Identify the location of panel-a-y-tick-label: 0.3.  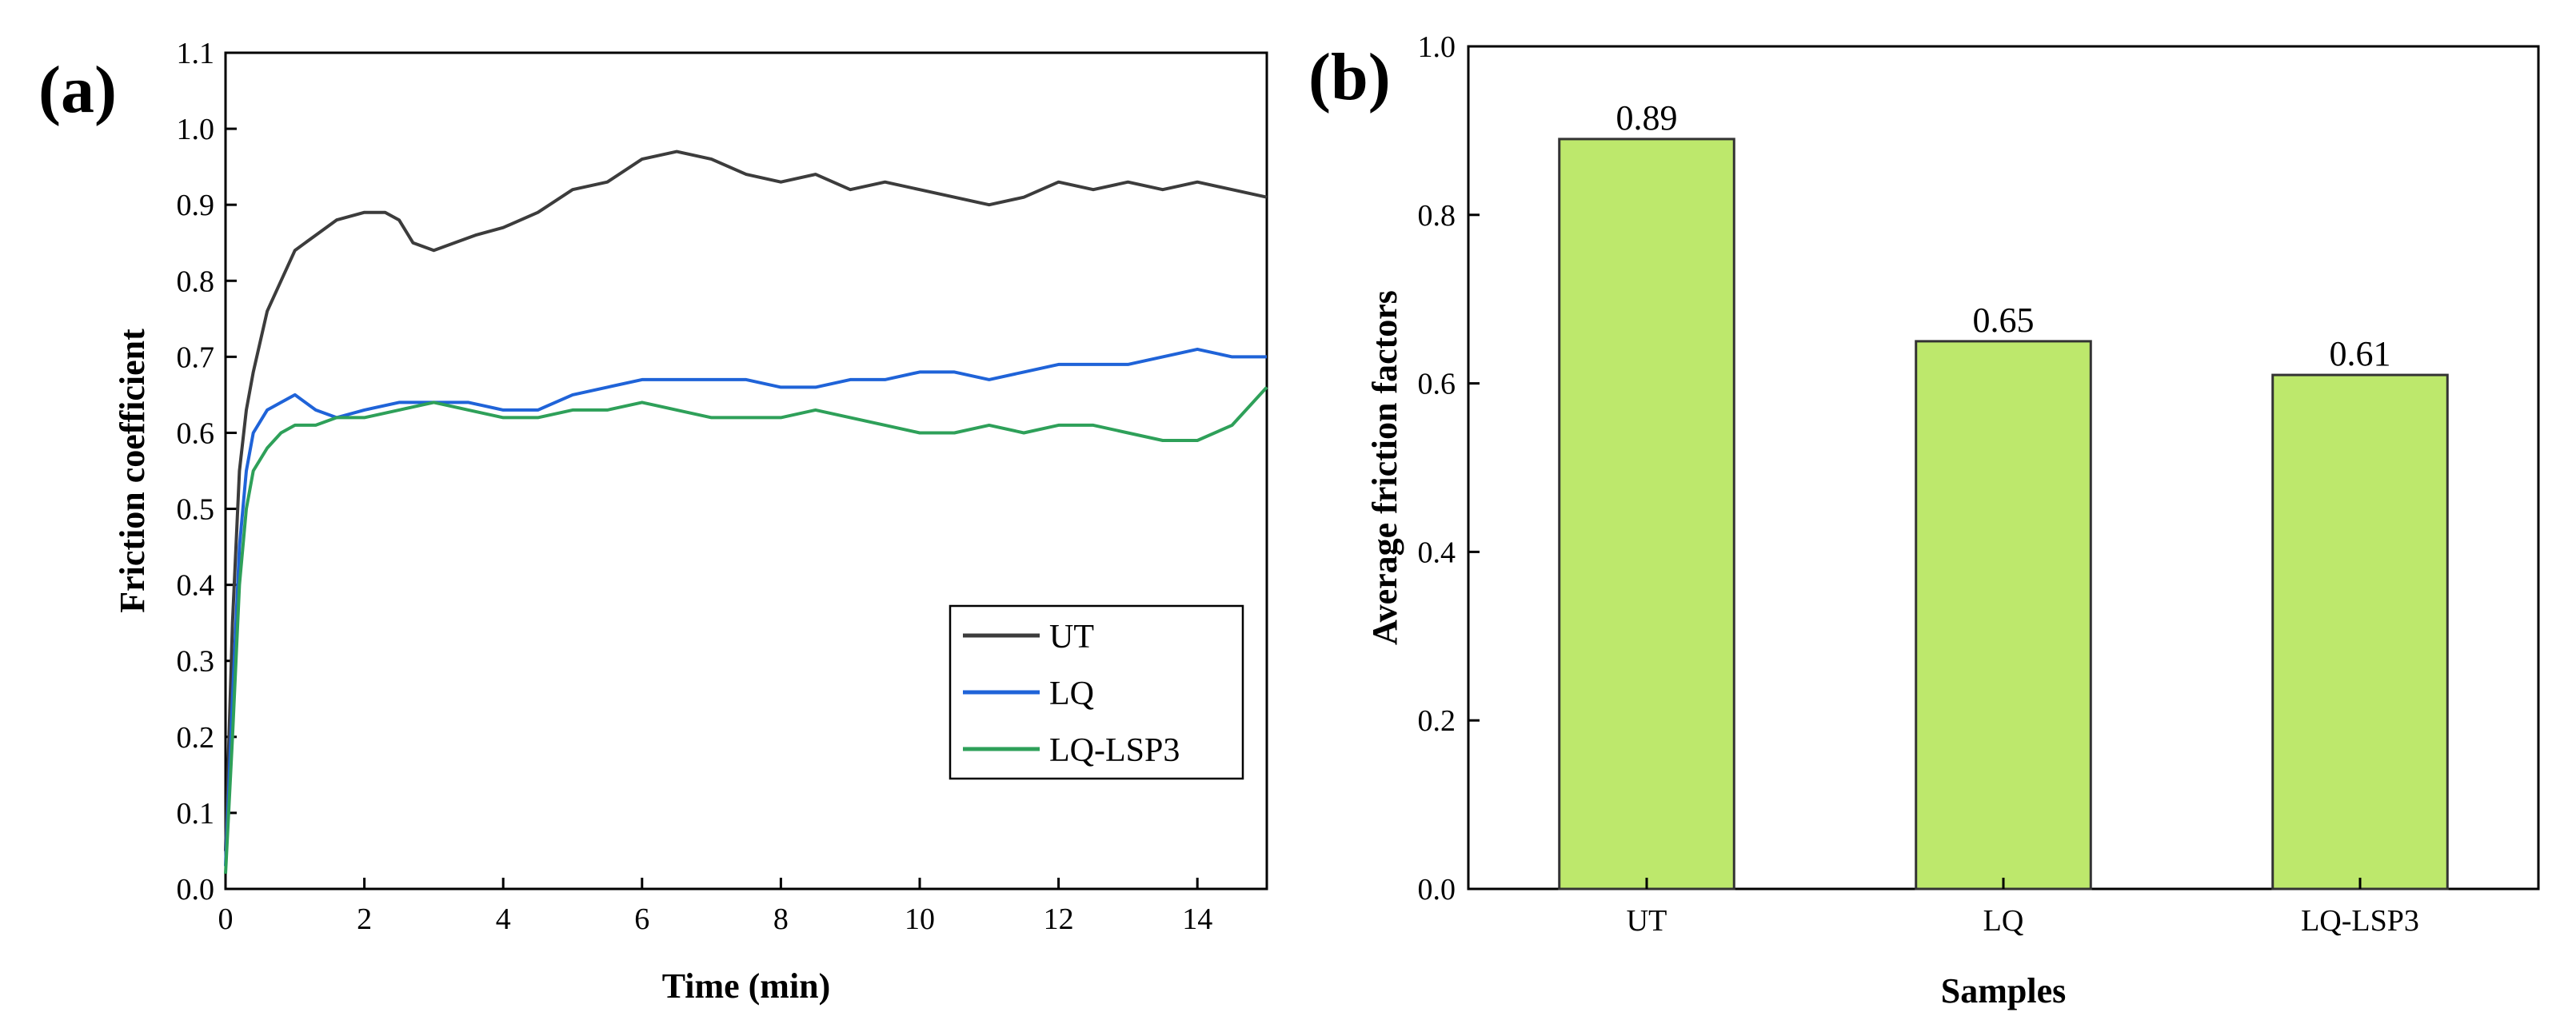
(196, 662).